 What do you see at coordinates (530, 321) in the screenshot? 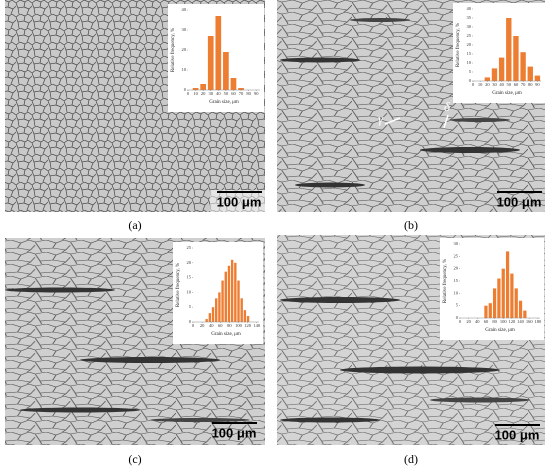
I see `x-tick-label: 160` at bounding box center [530, 321].